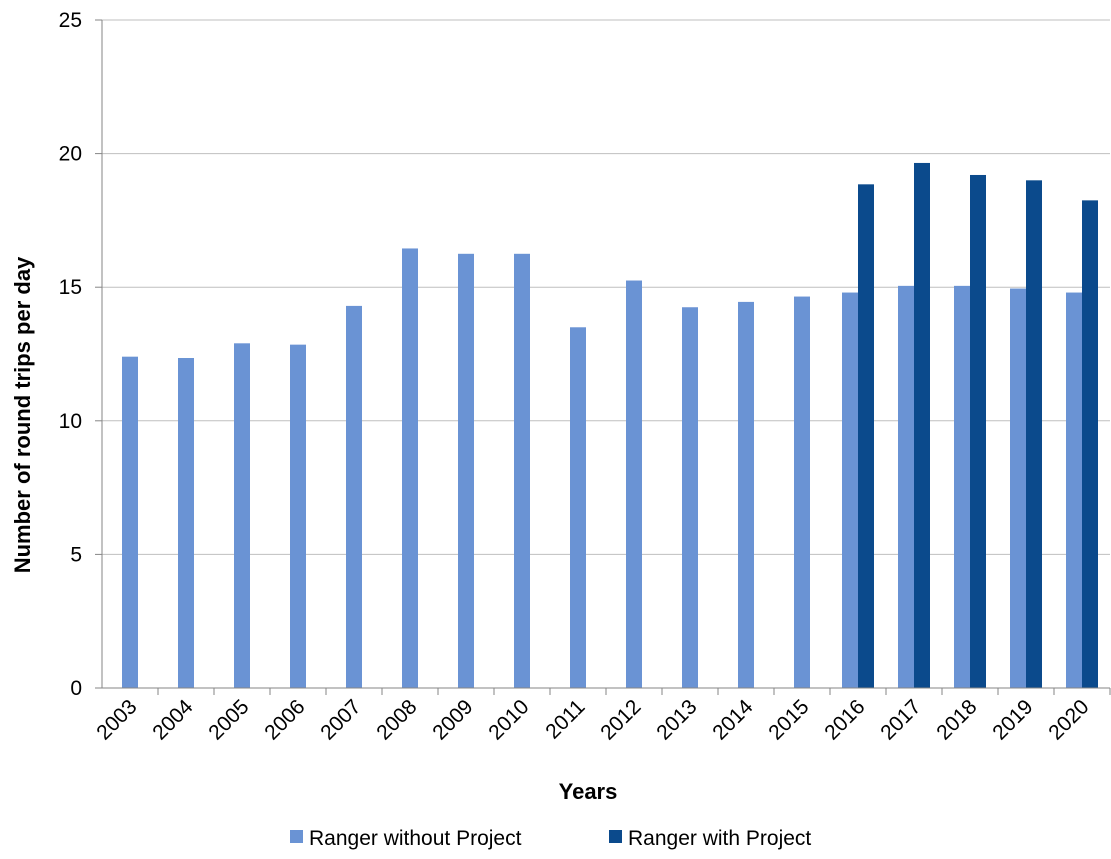 Image resolution: width=1111 pixels, height=859 pixels. Describe the element at coordinates (733, 720) in the screenshot. I see `x-tick-label-2014: 2014` at that location.